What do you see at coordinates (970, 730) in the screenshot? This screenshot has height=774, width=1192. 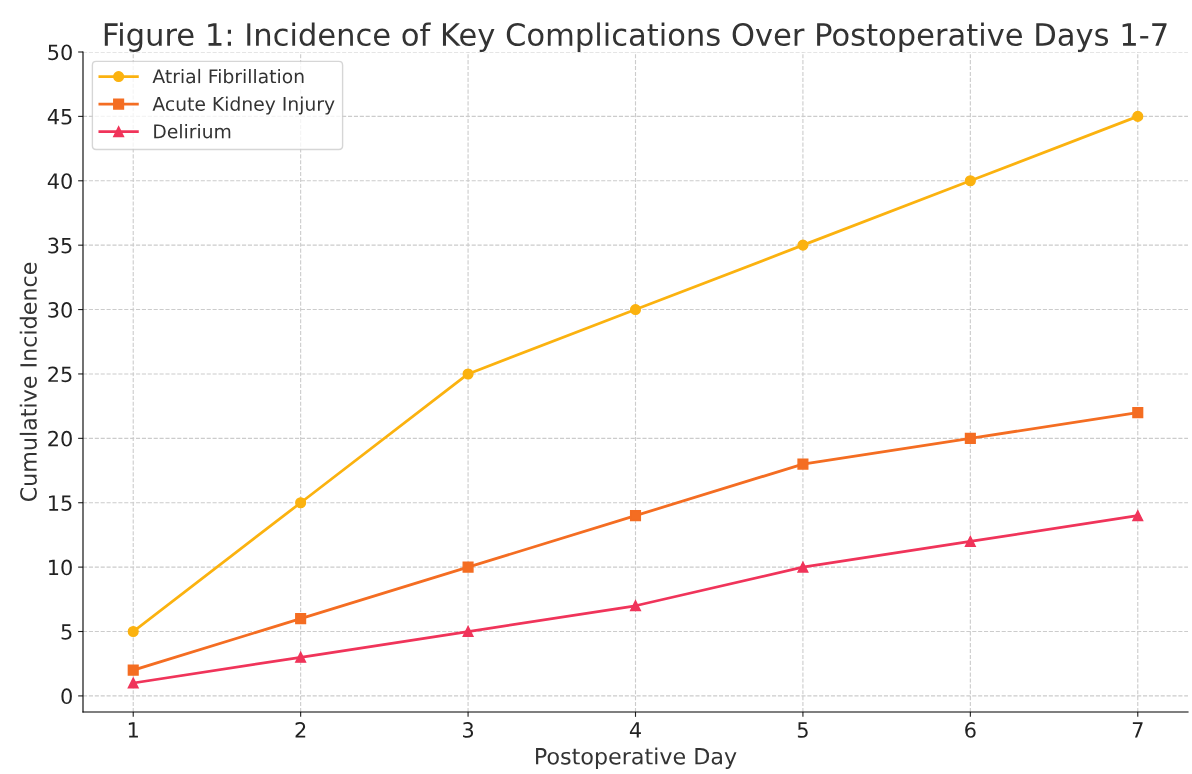 I see `x-tick-label: 6` at bounding box center [970, 730].